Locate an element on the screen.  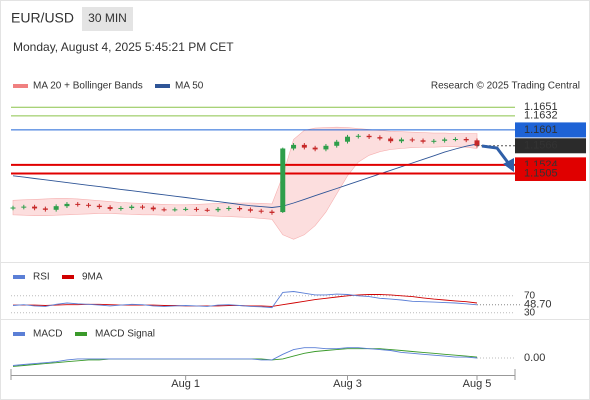
y-tick-label: 0.00 is located at coordinates (534, 358).